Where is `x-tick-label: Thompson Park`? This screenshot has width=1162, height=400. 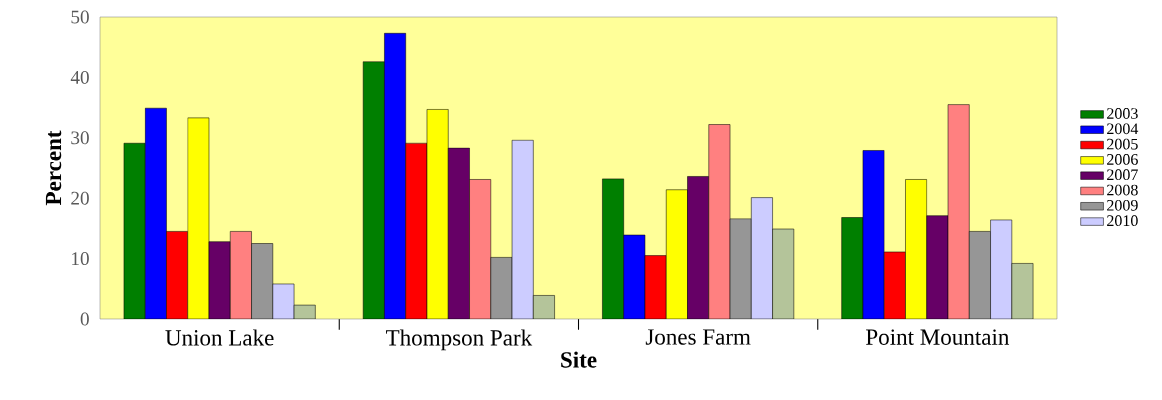 x-tick-label: Thompson Park is located at coordinates (459, 340).